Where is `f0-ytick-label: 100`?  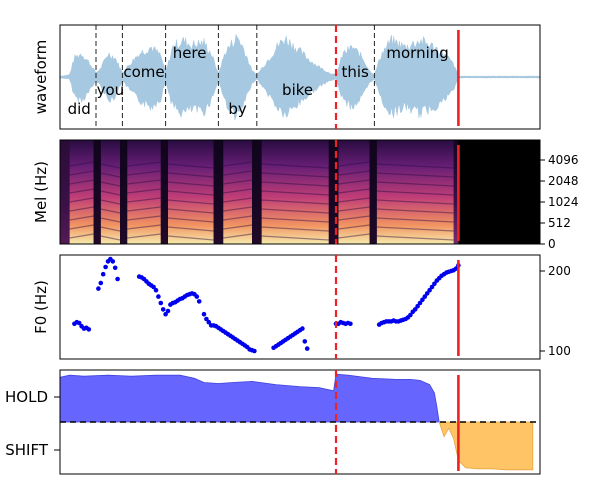 f0-ytick-label: 100 is located at coordinates (559, 351).